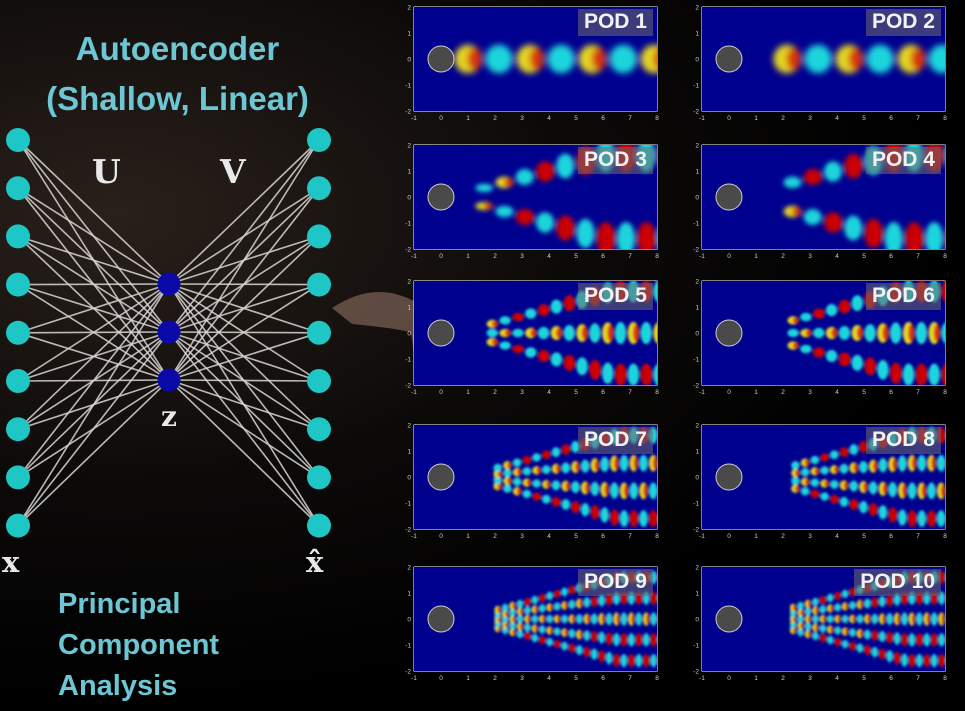  What do you see at coordinates (233, 171) in the screenshot?
I see `decoder-label: V` at bounding box center [233, 171].